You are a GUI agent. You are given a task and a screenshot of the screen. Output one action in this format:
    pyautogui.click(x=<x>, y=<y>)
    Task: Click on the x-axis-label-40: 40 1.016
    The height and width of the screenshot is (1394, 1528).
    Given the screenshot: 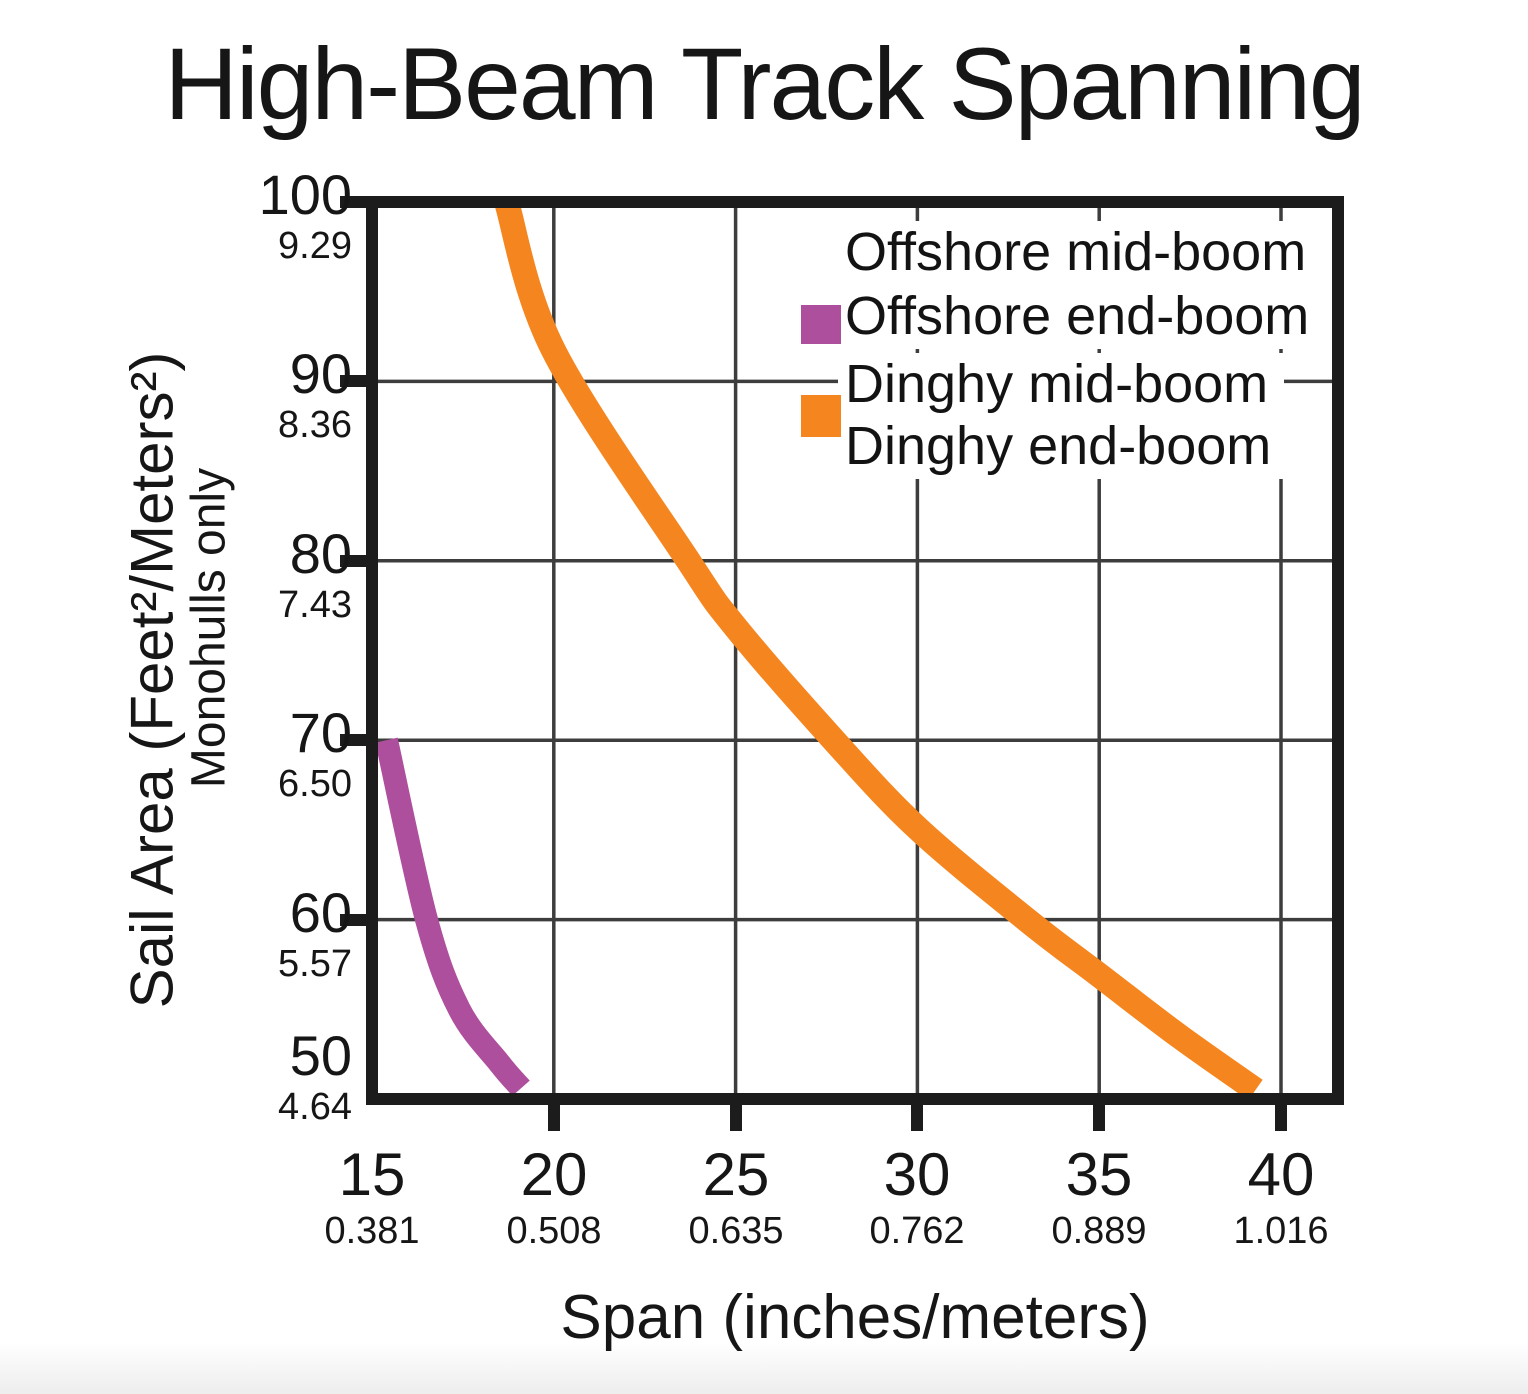 What is the action you would take?
    pyautogui.click(x=1281, y=1199)
    